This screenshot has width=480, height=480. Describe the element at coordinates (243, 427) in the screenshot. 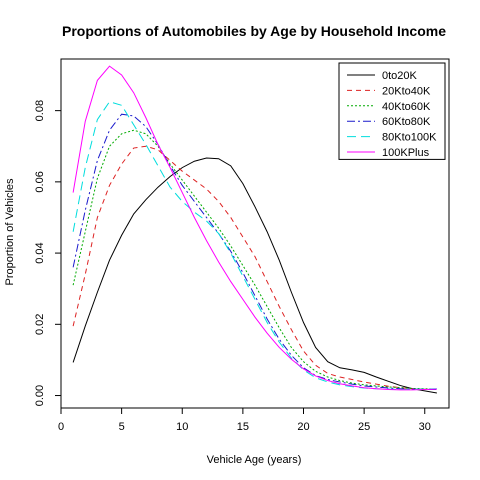

I see `x-tick-label: 15` at that location.